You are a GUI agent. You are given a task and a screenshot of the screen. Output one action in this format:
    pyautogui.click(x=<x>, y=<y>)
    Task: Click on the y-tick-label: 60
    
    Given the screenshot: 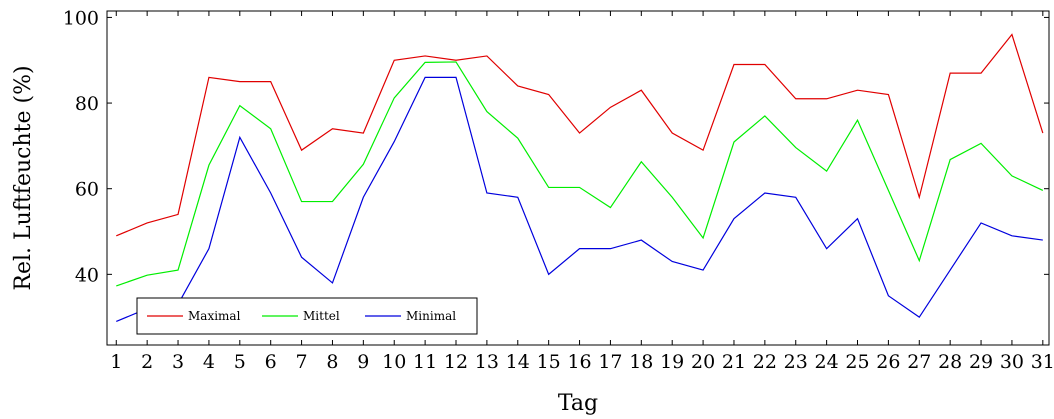 What is the action you would take?
    pyautogui.click(x=87, y=190)
    